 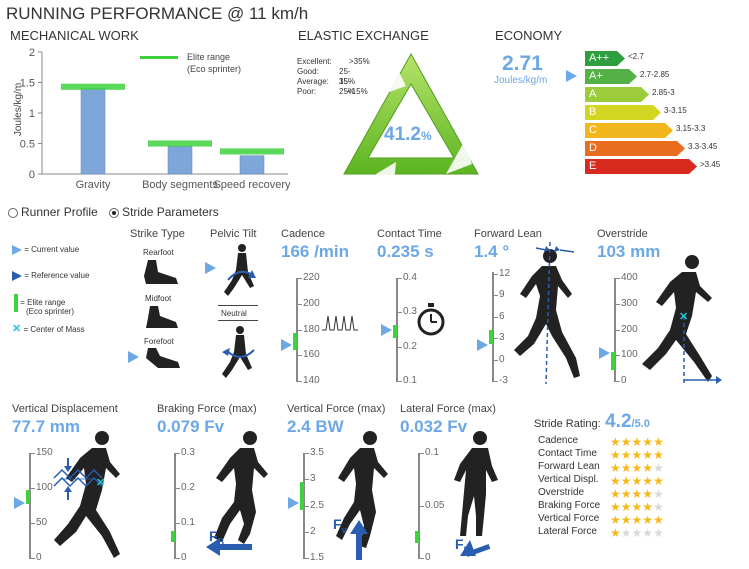 What do you see at coordinates (42, 522) in the screenshot?
I see `gauge-tick-label: 50` at bounding box center [42, 522].